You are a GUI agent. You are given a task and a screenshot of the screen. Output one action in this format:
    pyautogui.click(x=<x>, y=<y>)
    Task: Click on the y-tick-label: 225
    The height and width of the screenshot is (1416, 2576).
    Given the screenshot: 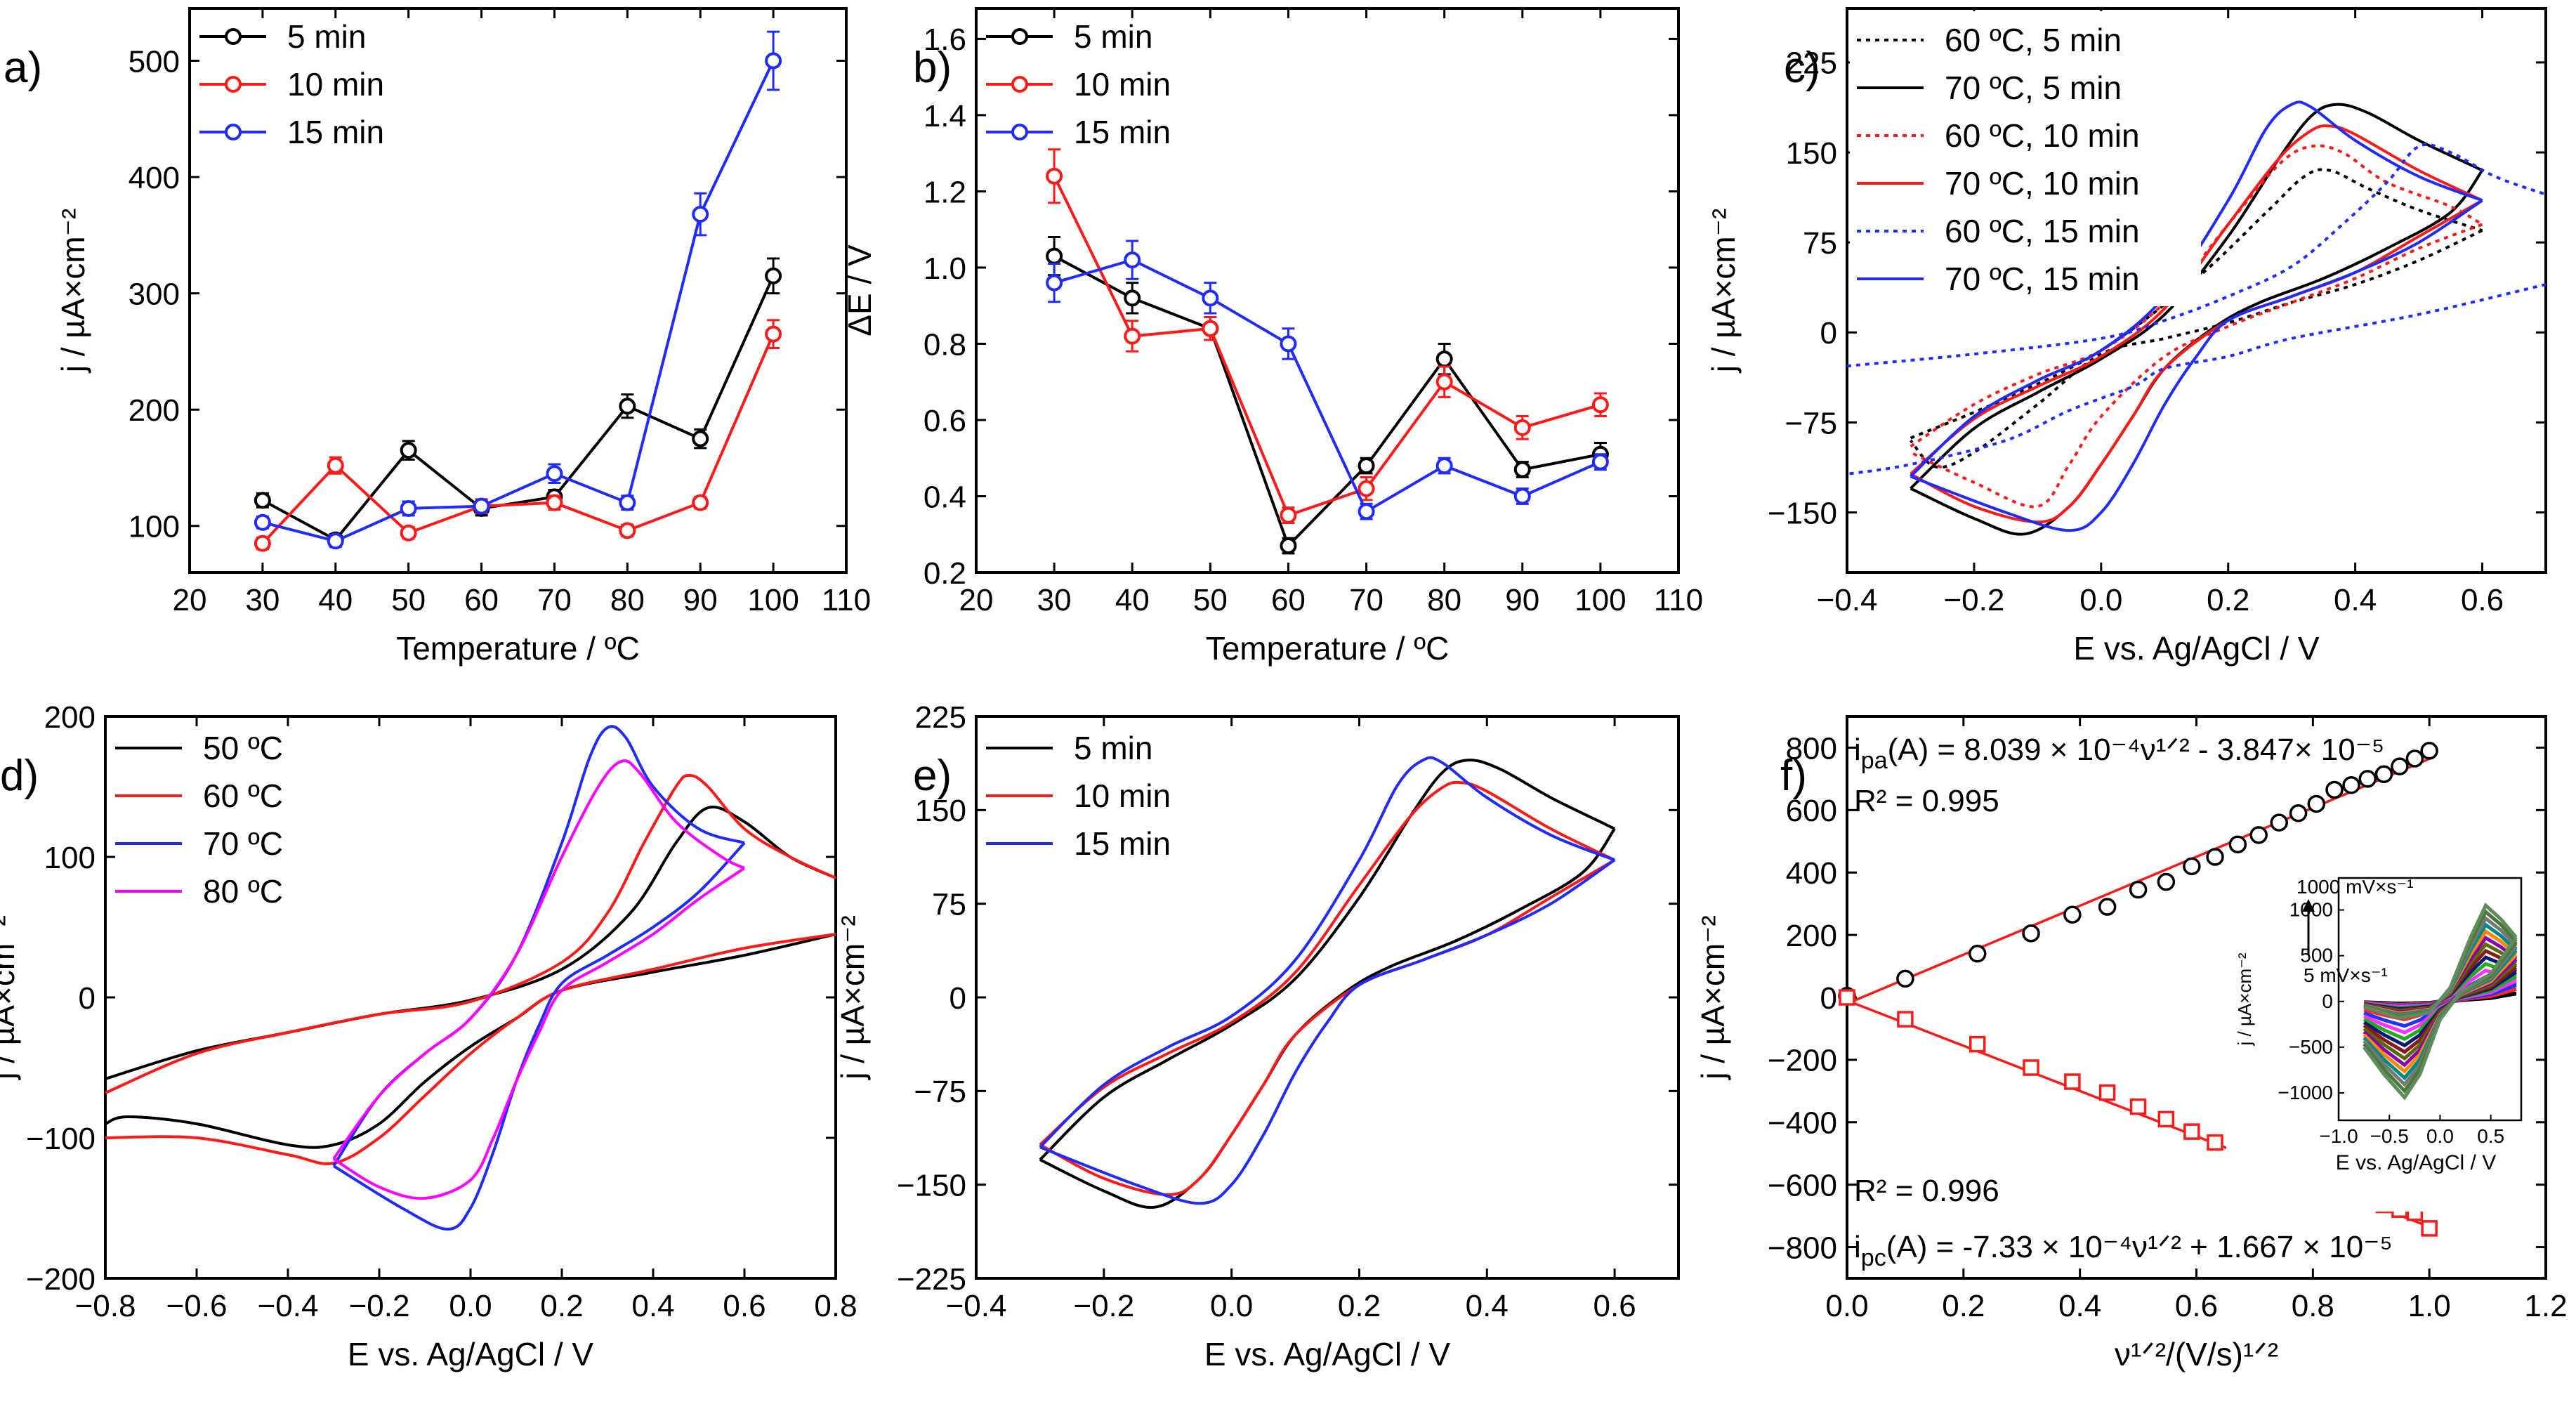 What is the action you would take?
    pyautogui.click(x=940, y=717)
    